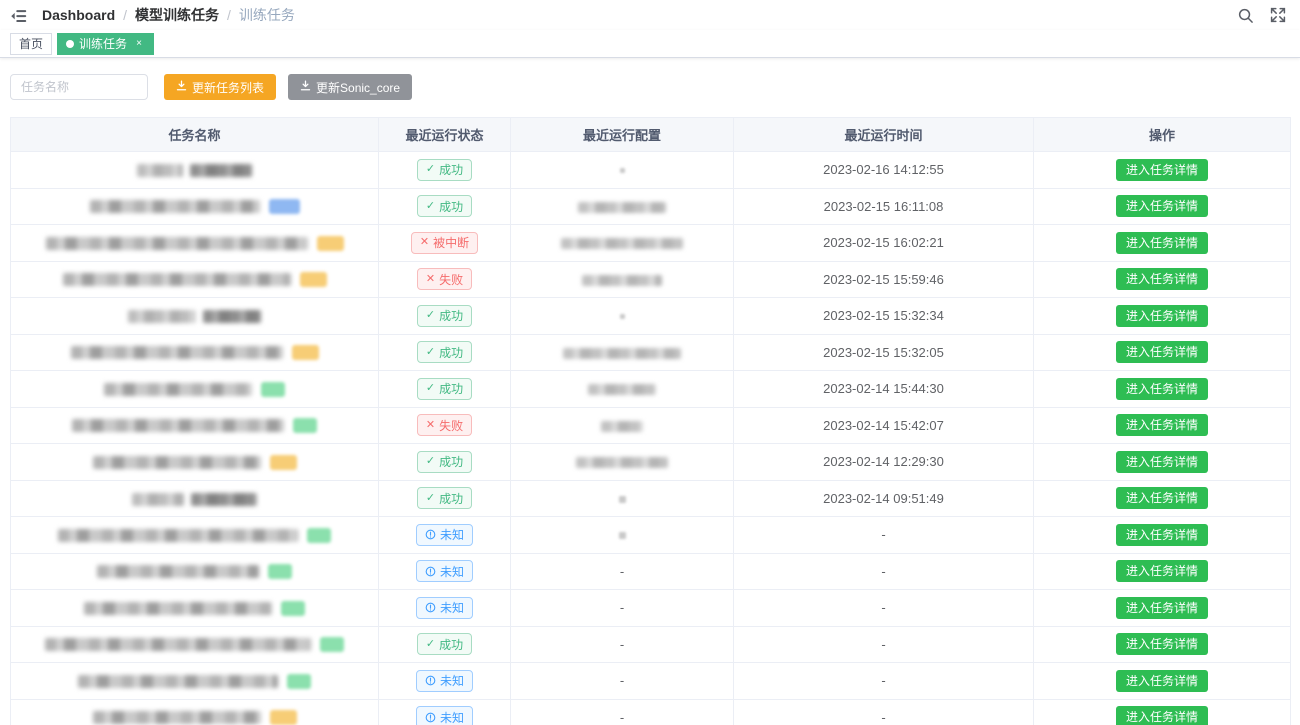 The image size is (1300, 725). I want to click on run-time-cell: -, so click(883, 681).